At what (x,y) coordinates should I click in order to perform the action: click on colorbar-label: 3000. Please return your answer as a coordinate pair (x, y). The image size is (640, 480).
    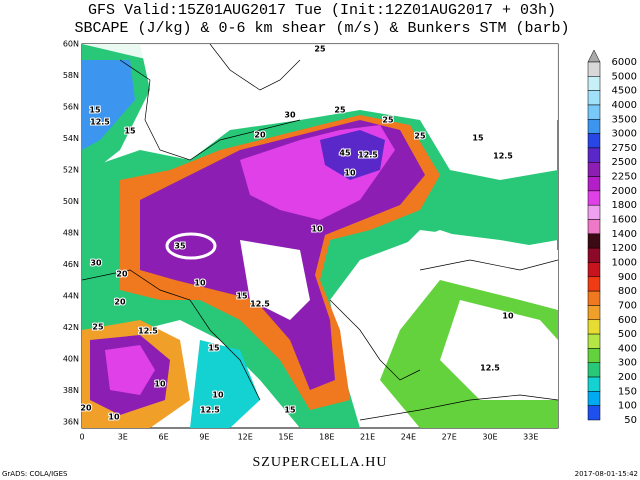
    Looking at the image, I should click on (624, 134).